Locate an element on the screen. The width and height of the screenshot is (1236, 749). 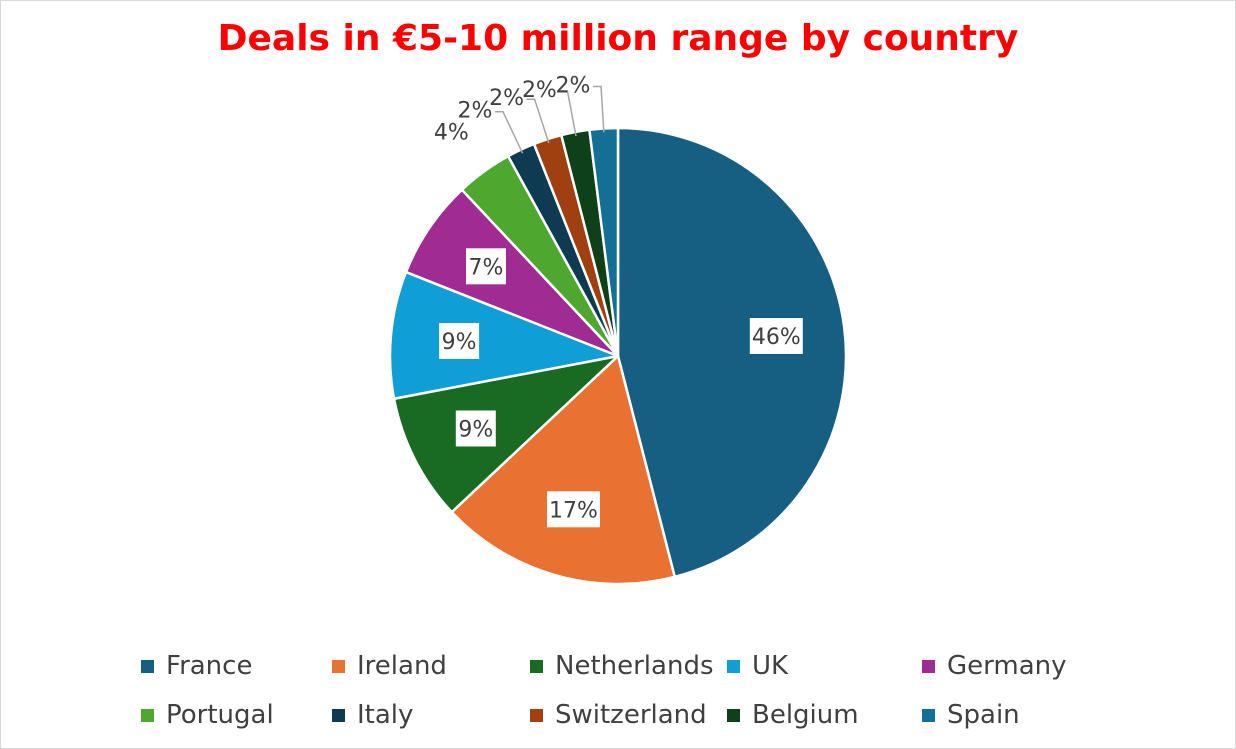
data-label-spain: 2% is located at coordinates (580, 103).